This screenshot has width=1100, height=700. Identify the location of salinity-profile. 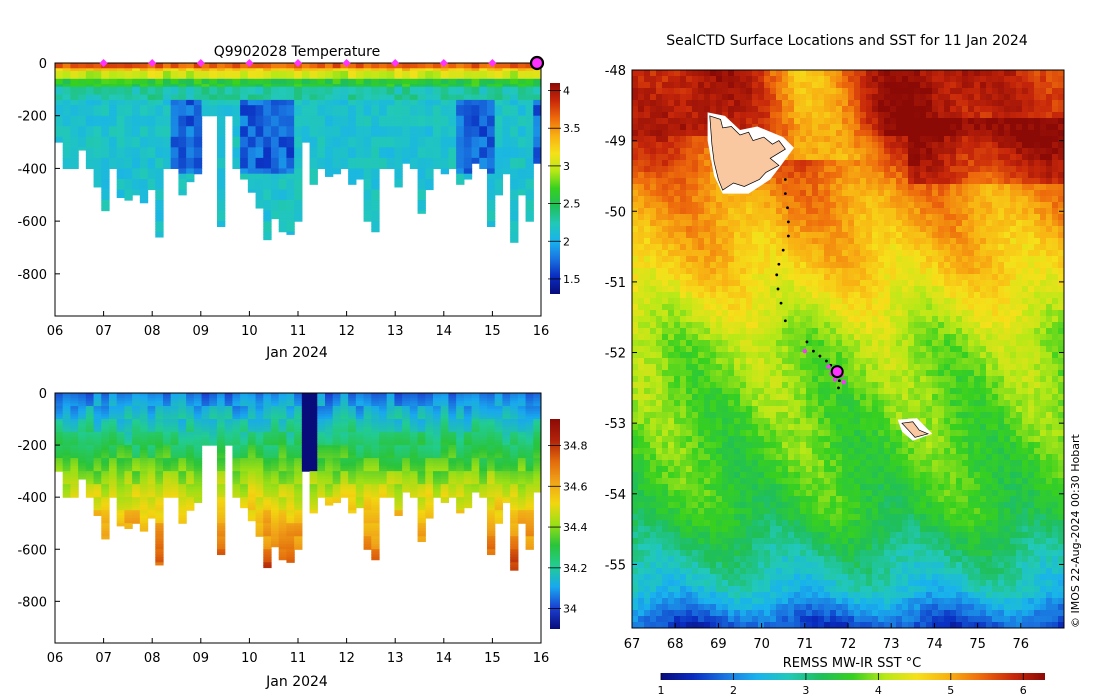
(167, 445).